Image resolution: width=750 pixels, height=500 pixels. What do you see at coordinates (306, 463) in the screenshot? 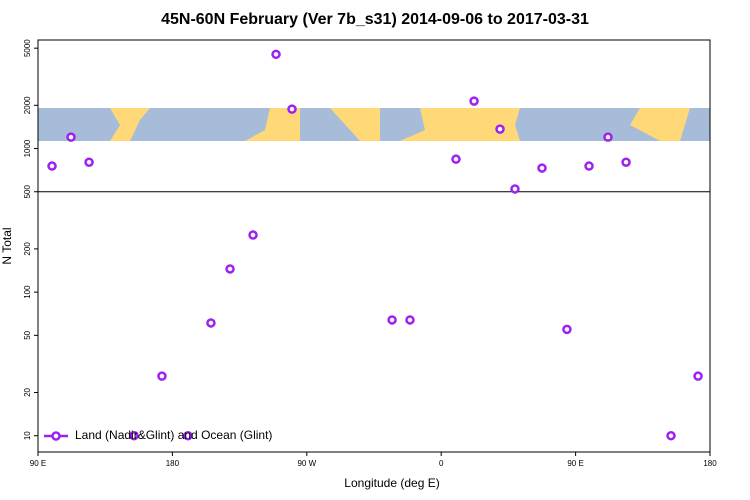
I see `x-tick-label: 90 W` at bounding box center [306, 463].